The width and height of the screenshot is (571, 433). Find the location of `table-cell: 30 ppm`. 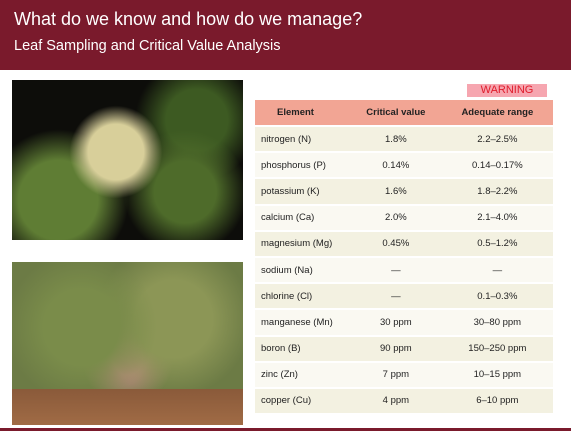

table-cell: 30 ppm is located at coordinates (396, 322).